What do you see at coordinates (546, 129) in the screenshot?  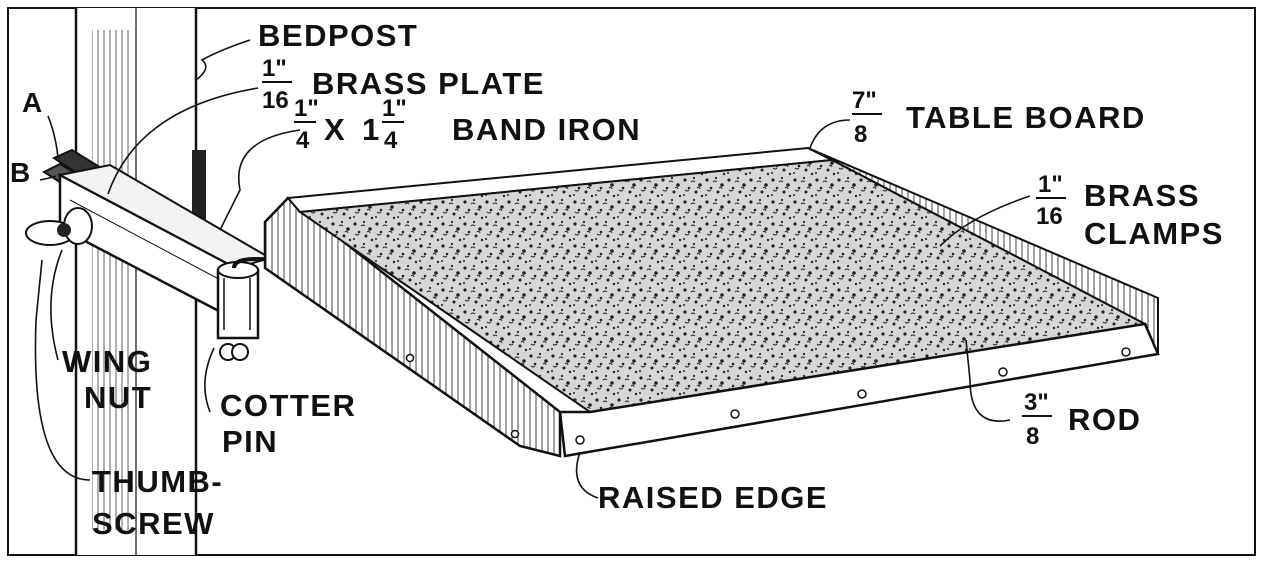 I see `svg-text: BAND IRON` at bounding box center [546, 129].